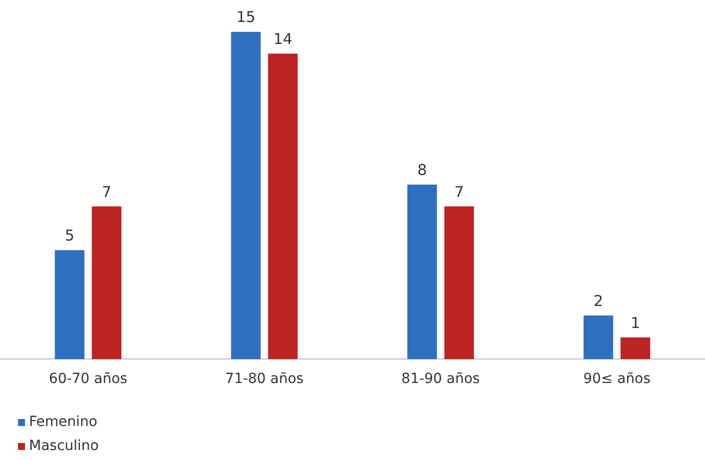 The height and width of the screenshot is (460, 705). I want to click on data-label: 14, so click(282, 39).